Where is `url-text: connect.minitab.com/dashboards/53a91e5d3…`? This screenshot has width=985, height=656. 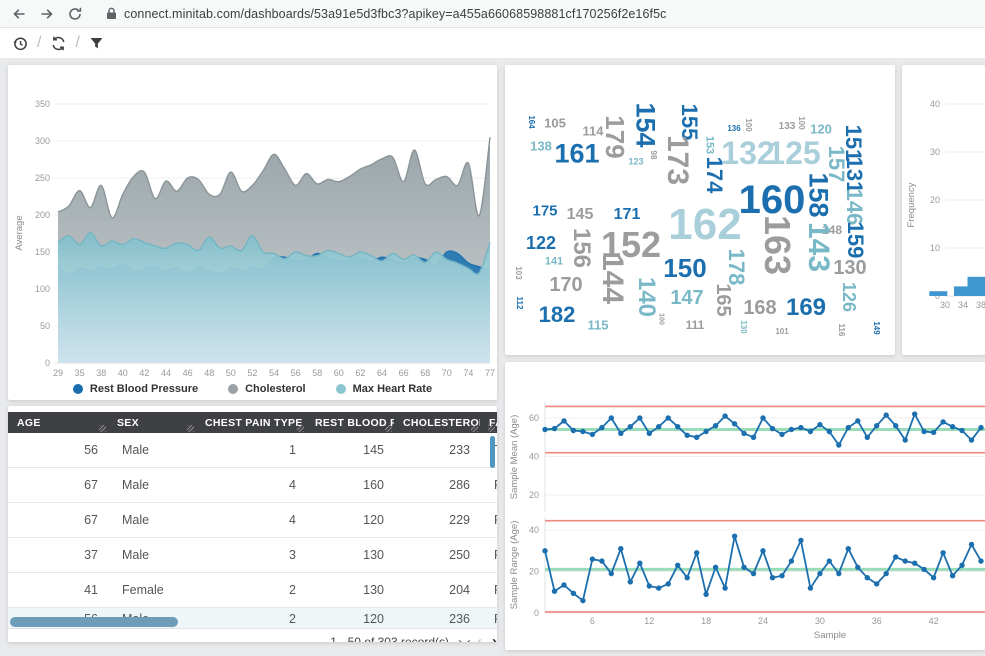 url-text: connect.minitab.com/dashboards/53a91e5d3… is located at coordinates (395, 13).